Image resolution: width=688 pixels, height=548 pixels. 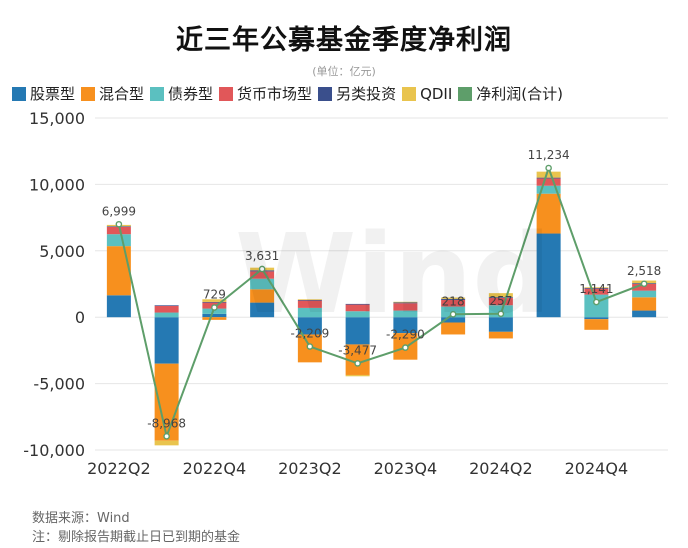 I want to click on y-tick-label: 5,000, so click(x=62, y=251).